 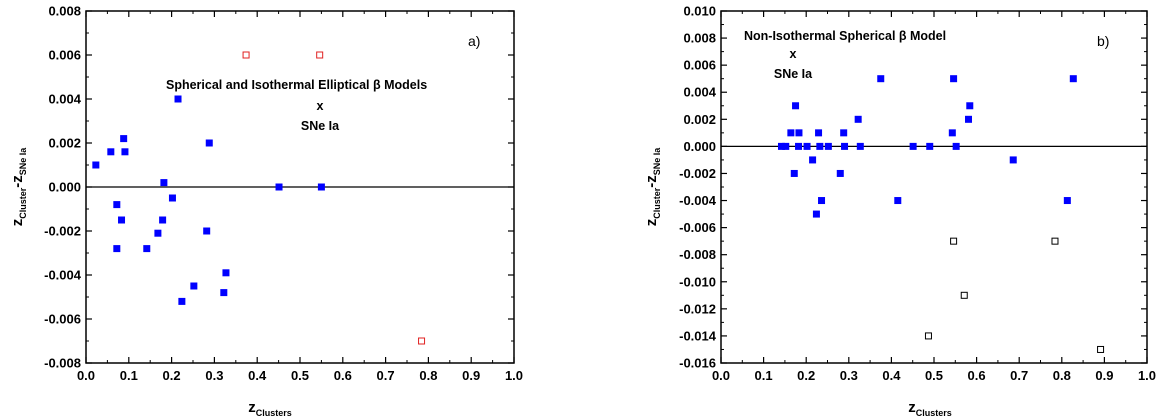 What do you see at coordinates (697, 363) in the screenshot?
I see `y-tick-label: -0.016` at bounding box center [697, 363].